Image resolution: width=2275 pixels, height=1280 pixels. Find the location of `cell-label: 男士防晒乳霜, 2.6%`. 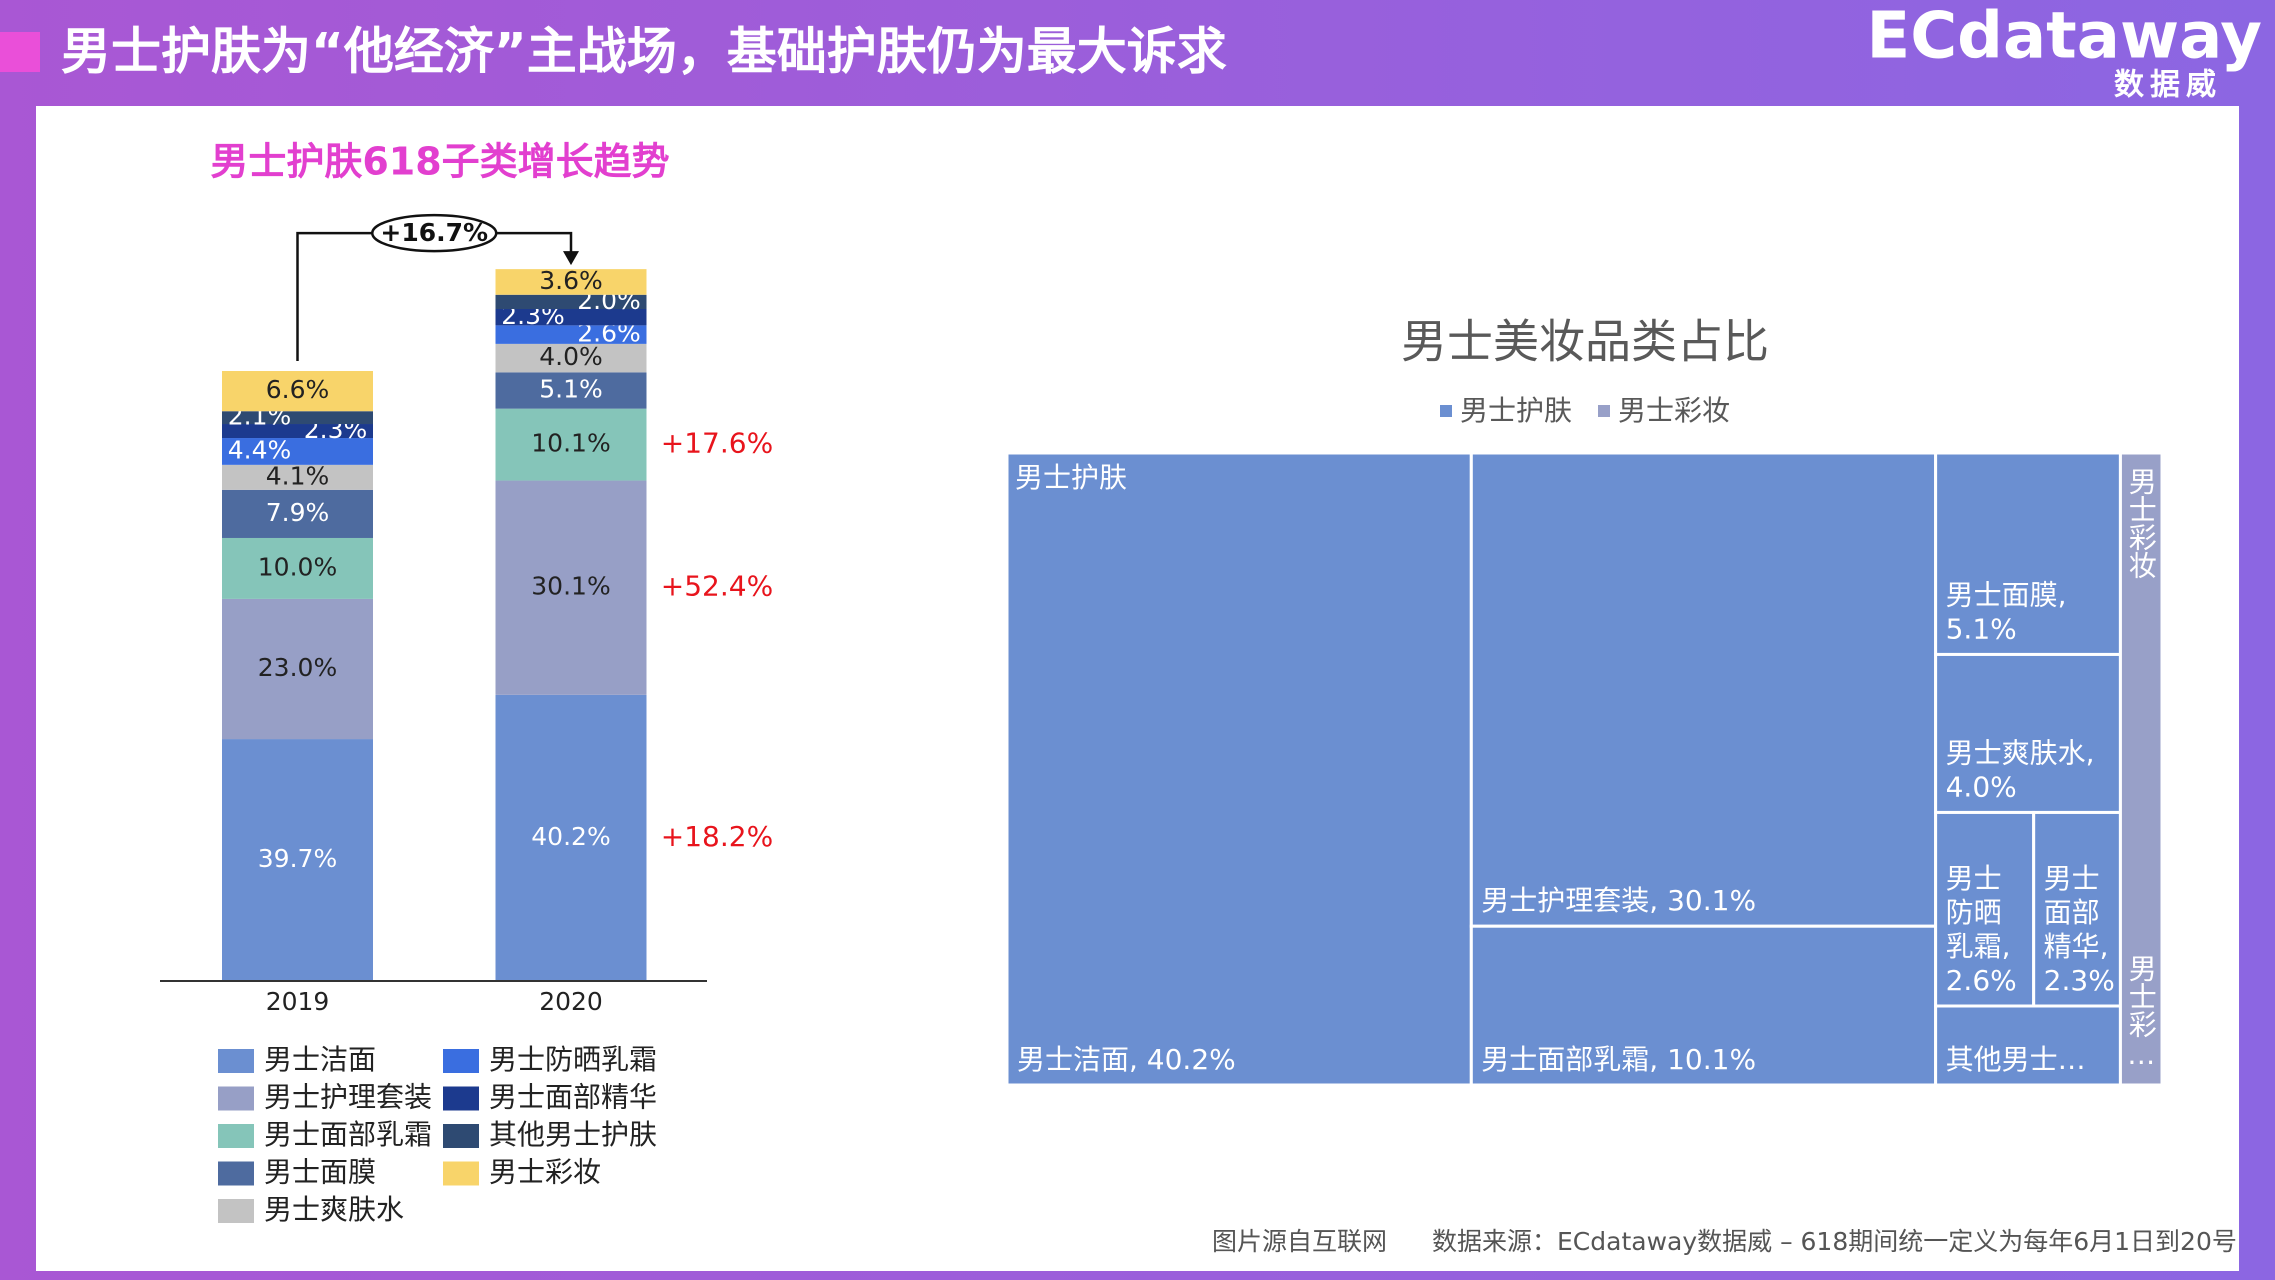

cell-label: 男士防晒乳霜, 2.6% is located at coordinates (1983, 929).